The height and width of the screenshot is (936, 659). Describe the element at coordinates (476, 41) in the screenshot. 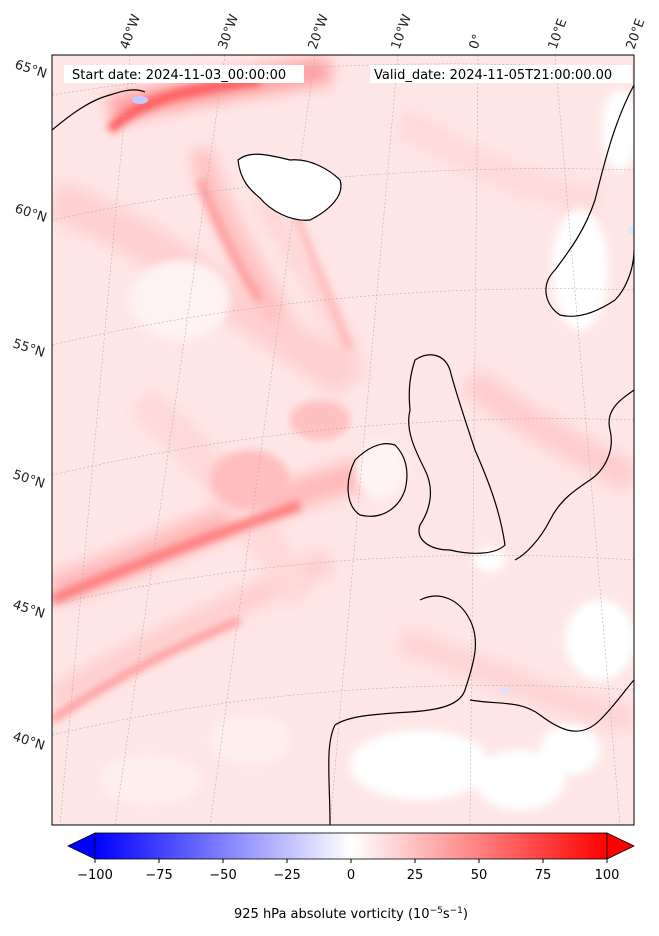

I see `lon-label-0: 0°` at that location.